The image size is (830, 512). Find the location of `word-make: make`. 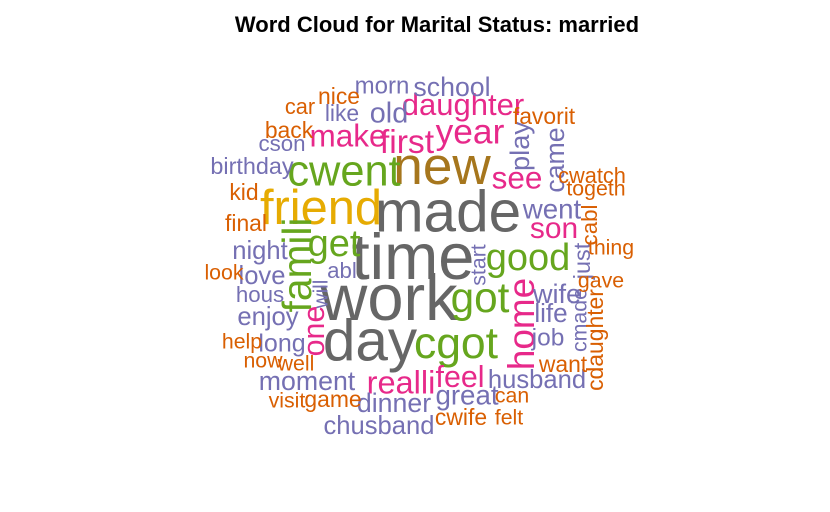

word-make: make is located at coordinates (347, 135).